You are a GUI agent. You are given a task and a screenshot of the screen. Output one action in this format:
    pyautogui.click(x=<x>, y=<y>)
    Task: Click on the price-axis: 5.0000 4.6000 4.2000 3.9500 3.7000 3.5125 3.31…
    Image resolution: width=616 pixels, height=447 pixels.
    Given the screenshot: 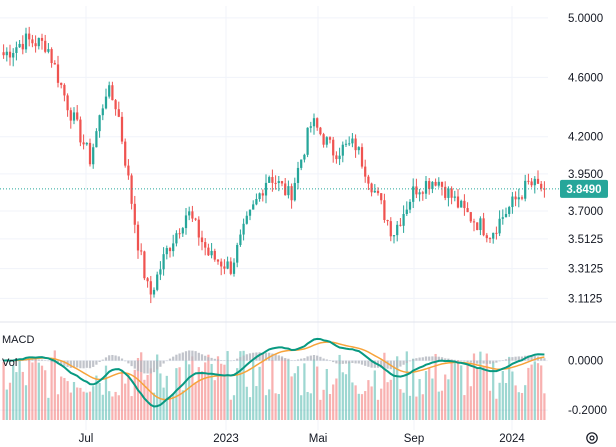 What is the action you would take?
    pyautogui.click(x=585, y=159)
    